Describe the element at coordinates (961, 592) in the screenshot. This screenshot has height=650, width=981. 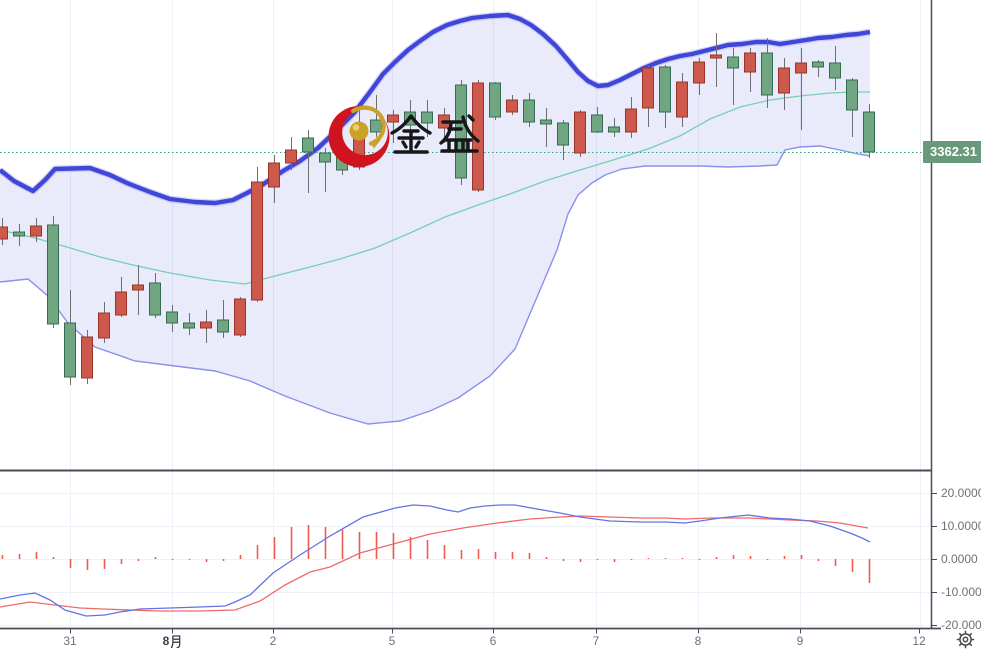
I see `macd-axis-label: -10.0000` at that location.